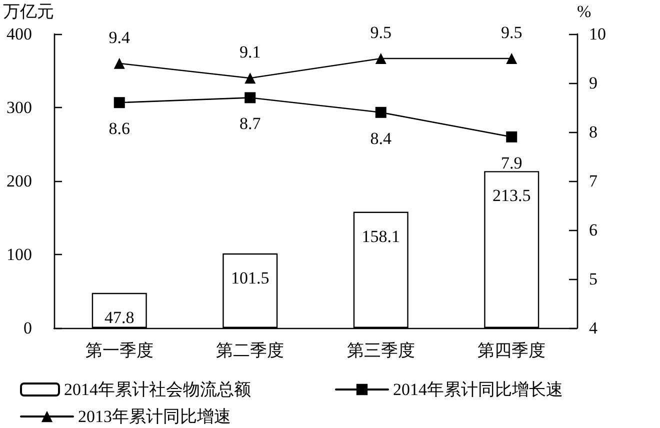 The image size is (660, 428). What do you see at coordinates (380, 350) in the screenshot?
I see `x-tick-label: 第三季度` at bounding box center [380, 350].